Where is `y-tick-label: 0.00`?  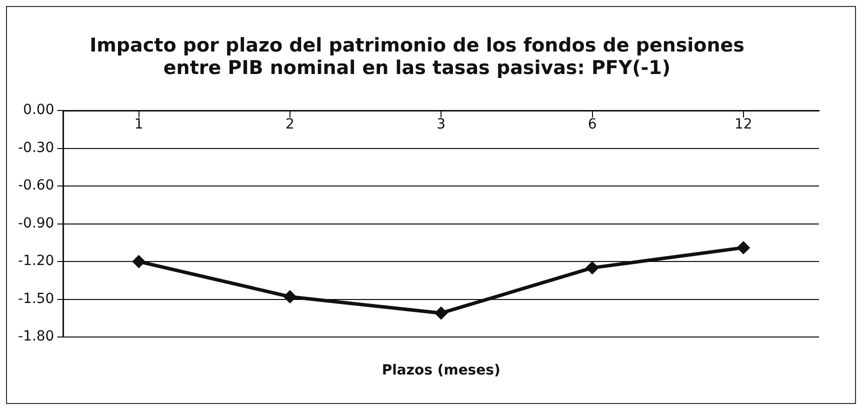
y-tick-label: 0.00 is located at coordinates (38, 110).